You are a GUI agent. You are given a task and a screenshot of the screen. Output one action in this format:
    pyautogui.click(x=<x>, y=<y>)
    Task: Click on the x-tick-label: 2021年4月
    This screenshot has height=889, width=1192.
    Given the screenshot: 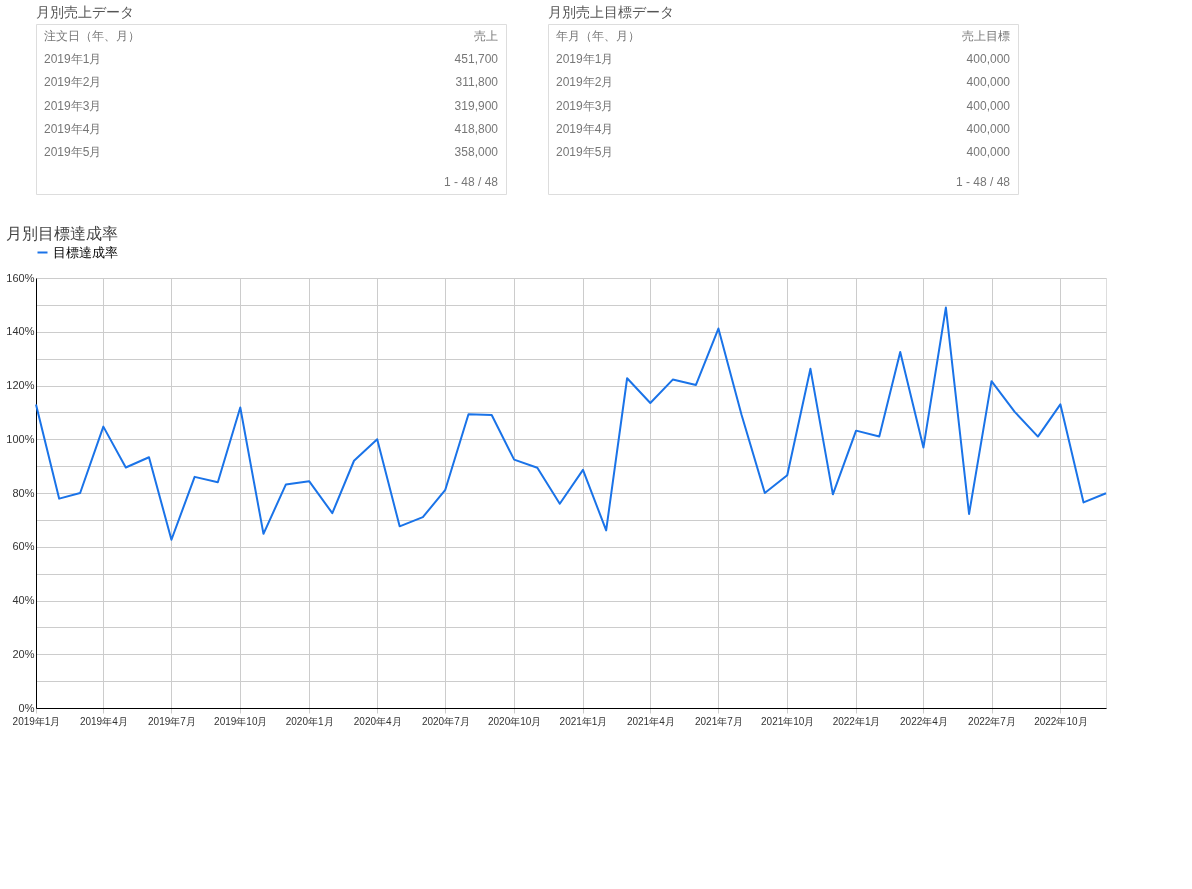 What is the action you would take?
    pyautogui.click(x=650, y=721)
    